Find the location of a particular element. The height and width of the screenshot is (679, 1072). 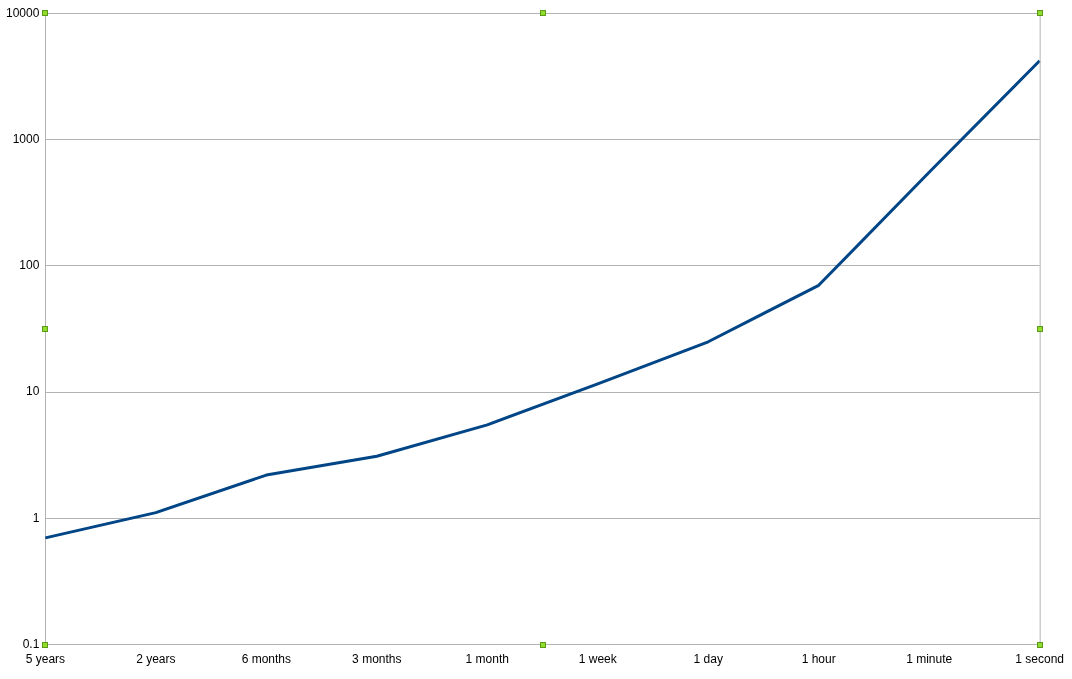

x-tick-label: 6 months is located at coordinates (266, 659).